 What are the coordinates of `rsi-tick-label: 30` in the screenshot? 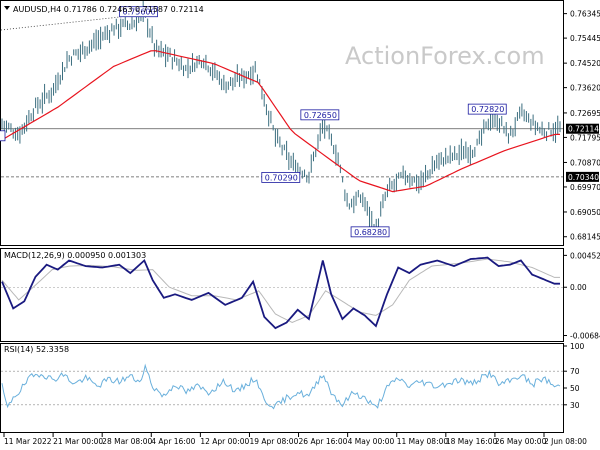 It's located at (575, 405).